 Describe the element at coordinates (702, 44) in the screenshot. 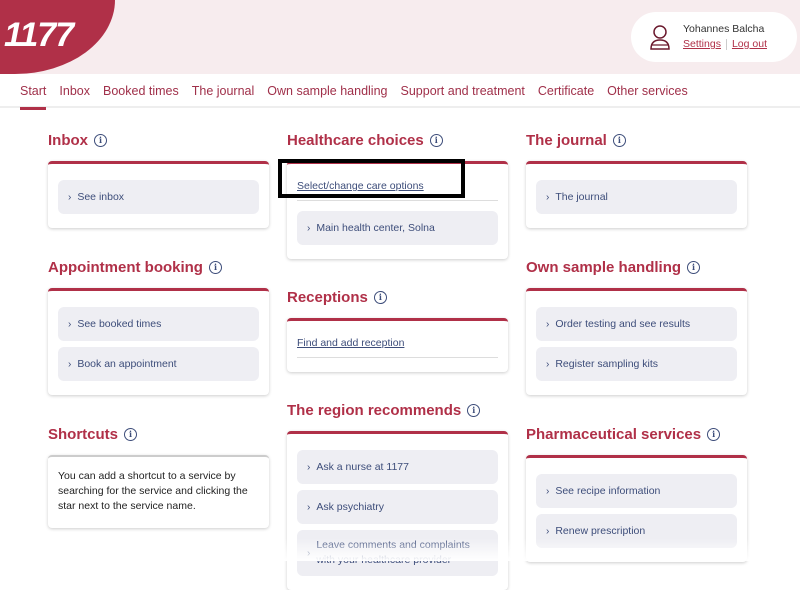

I see `settings-link: Settings` at that location.